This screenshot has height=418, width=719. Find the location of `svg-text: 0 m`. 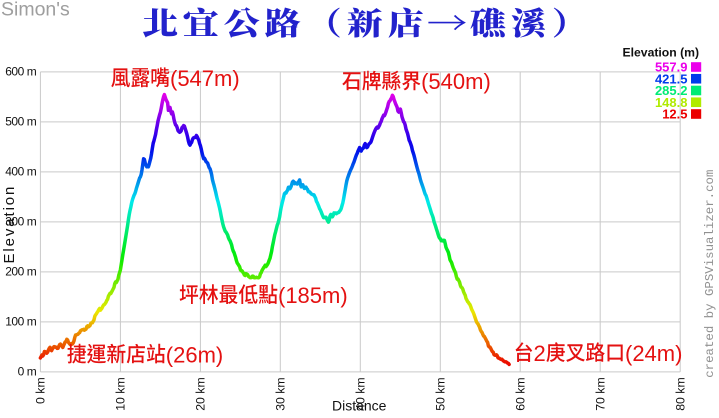

svg-text: 0 m is located at coordinates (27, 372).